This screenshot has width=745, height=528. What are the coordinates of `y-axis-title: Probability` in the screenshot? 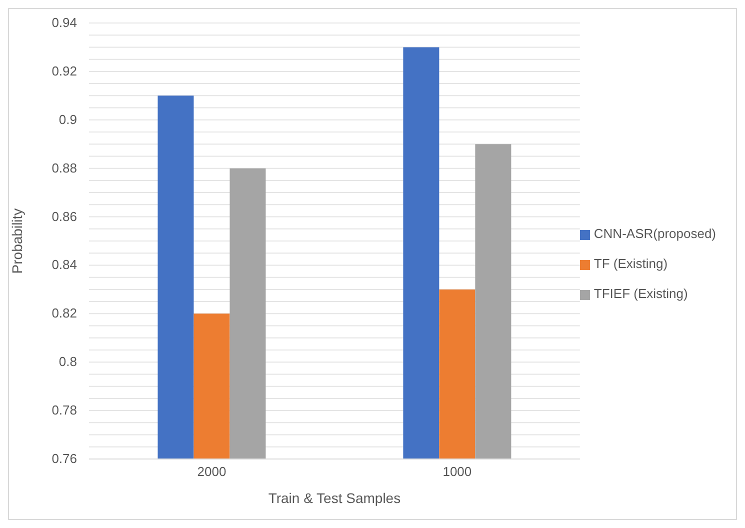 It's located at (16, 241).